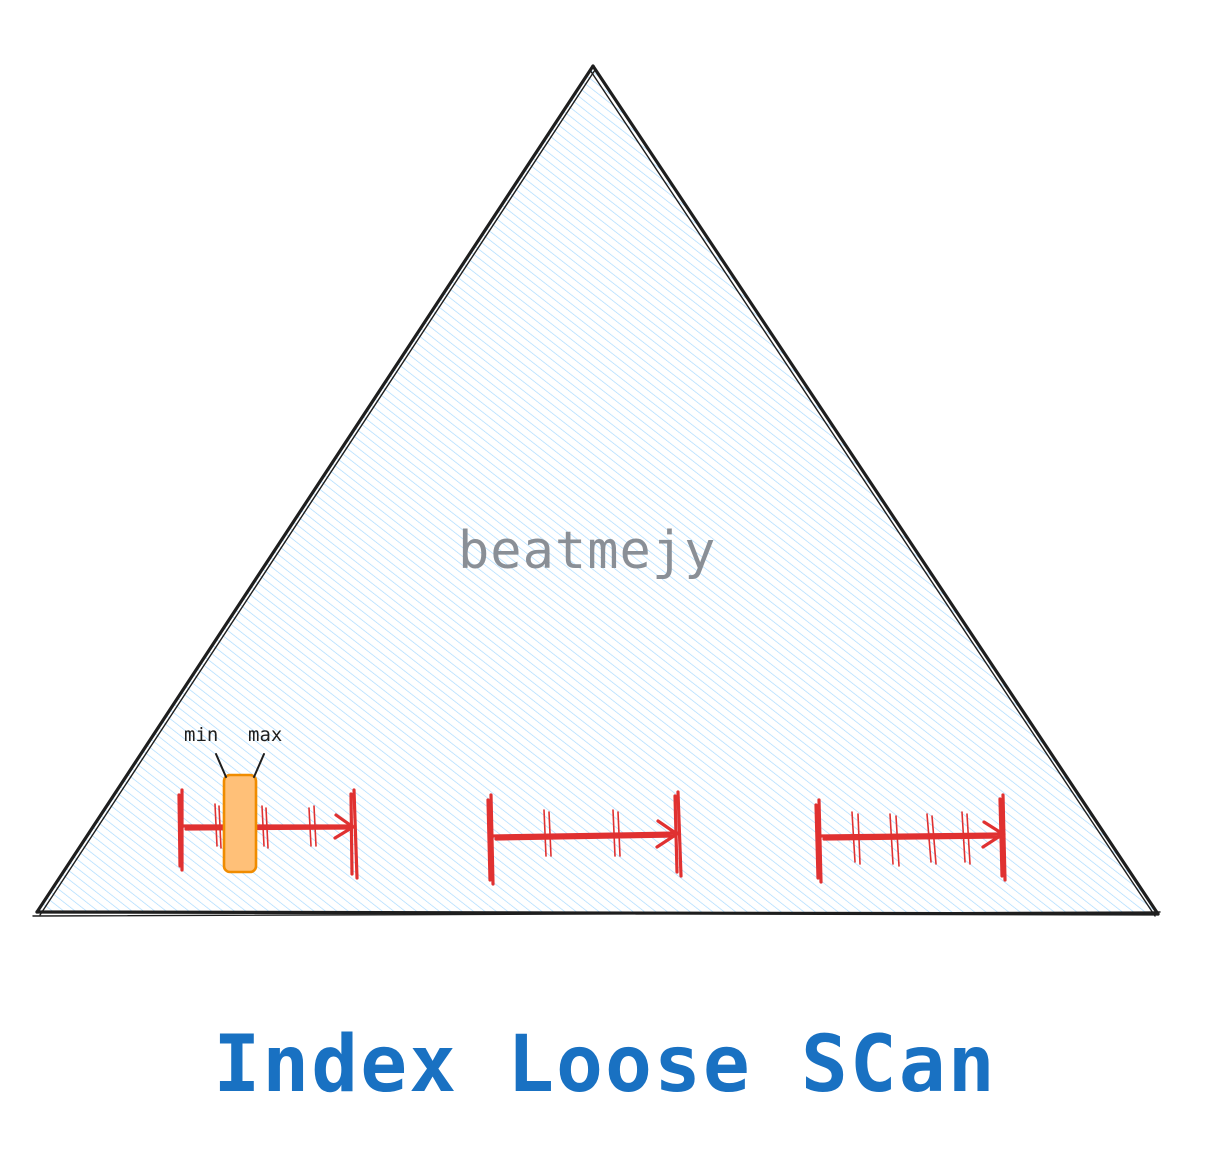 Image resolution: width=1210 pixels, height=1156 pixels. What do you see at coordinates (268, 802) in the screenshot?
I see `range-group-1: min max` at bounding box center [268, 802].